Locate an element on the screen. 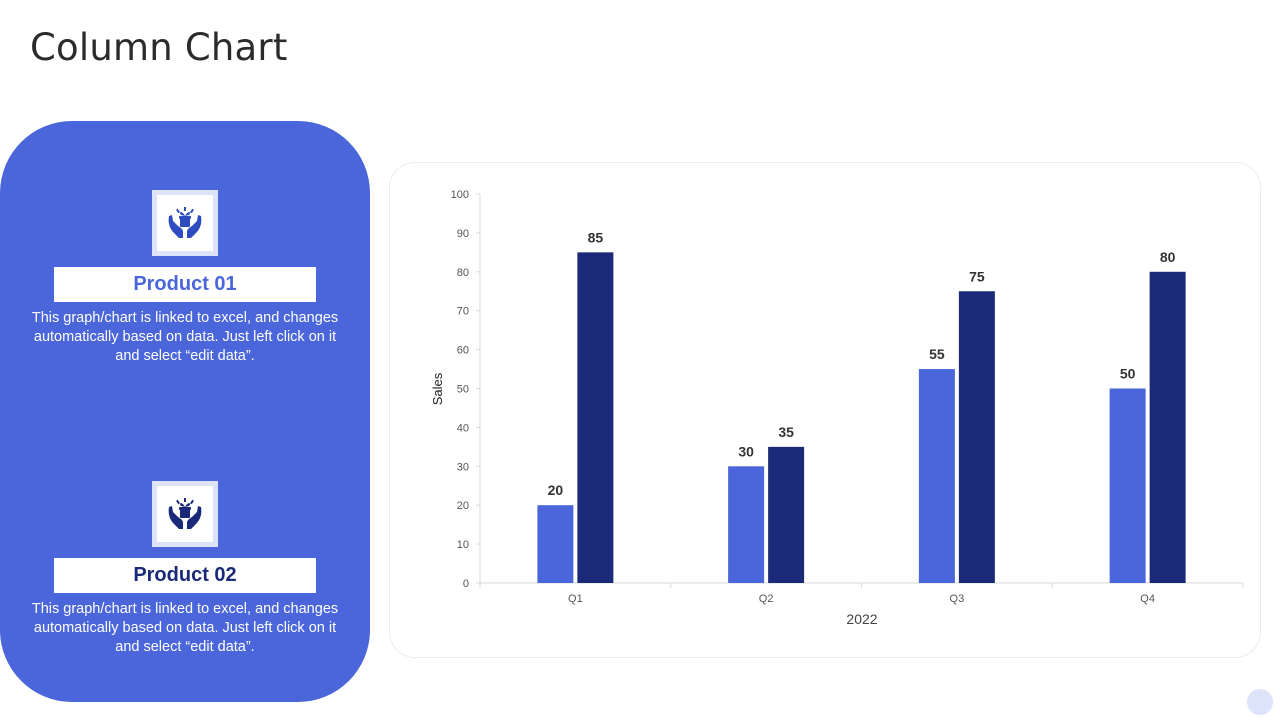 The height and width of the screenshot is (720, 1280). y-axis-title: Sales is located at coordinates (437, 388).